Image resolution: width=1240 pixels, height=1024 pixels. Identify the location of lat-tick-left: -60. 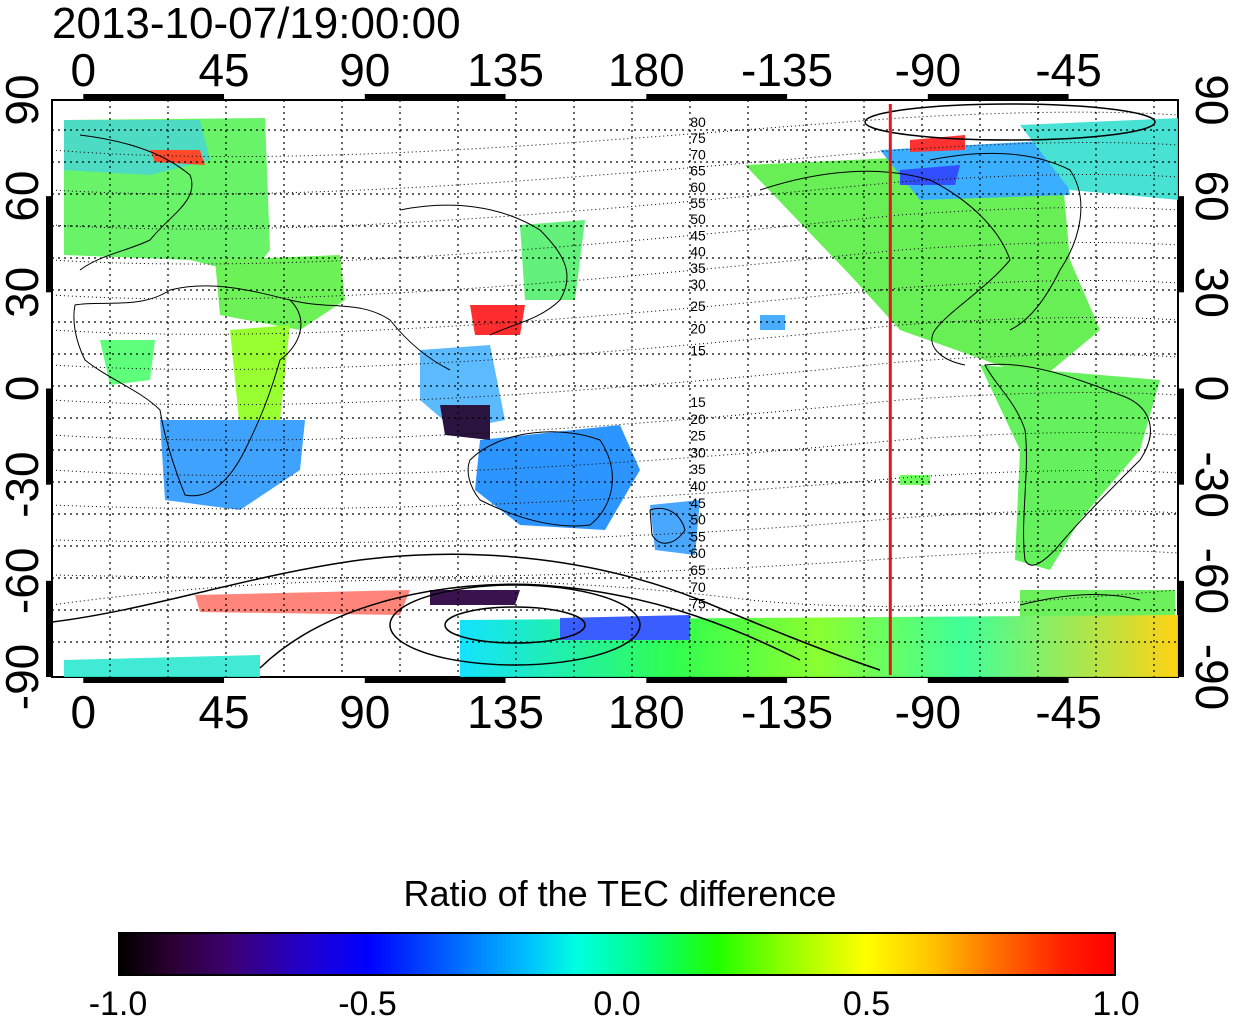
(24, 581).